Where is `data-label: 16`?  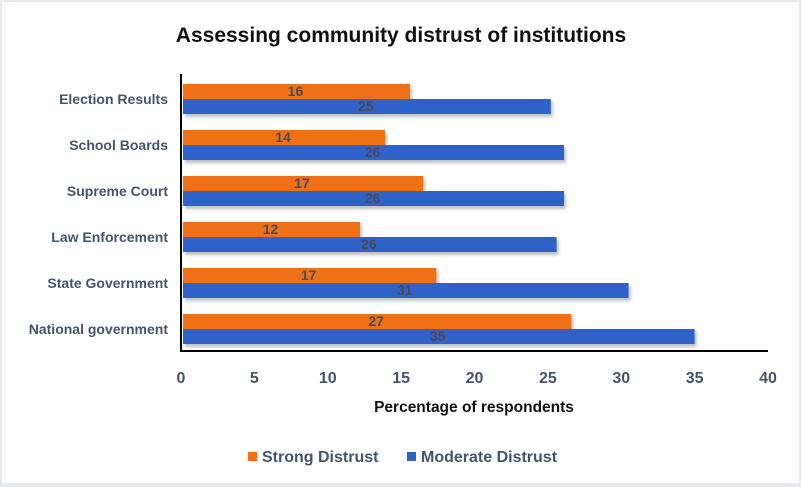 data-label: 16 is located at coordinates (296, 91).